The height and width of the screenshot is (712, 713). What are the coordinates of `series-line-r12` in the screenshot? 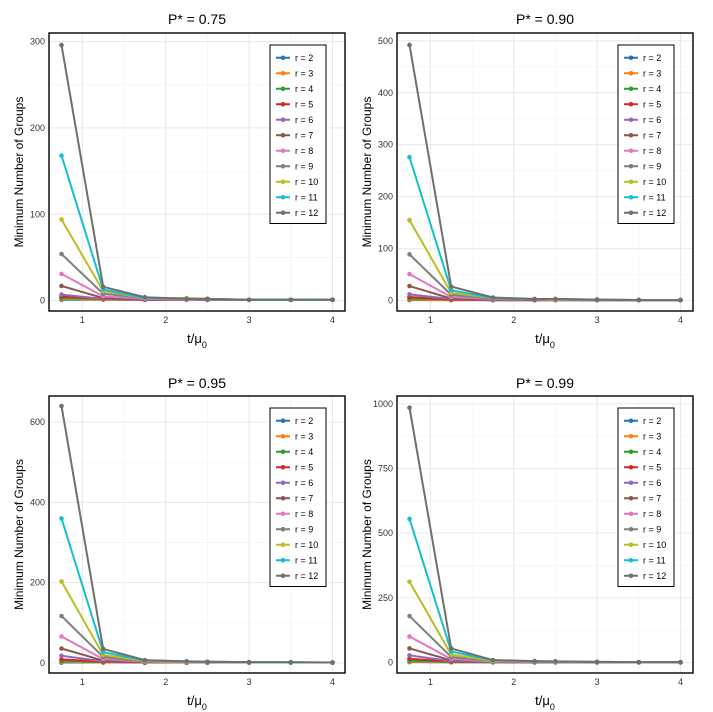 It's located at (196, 534).